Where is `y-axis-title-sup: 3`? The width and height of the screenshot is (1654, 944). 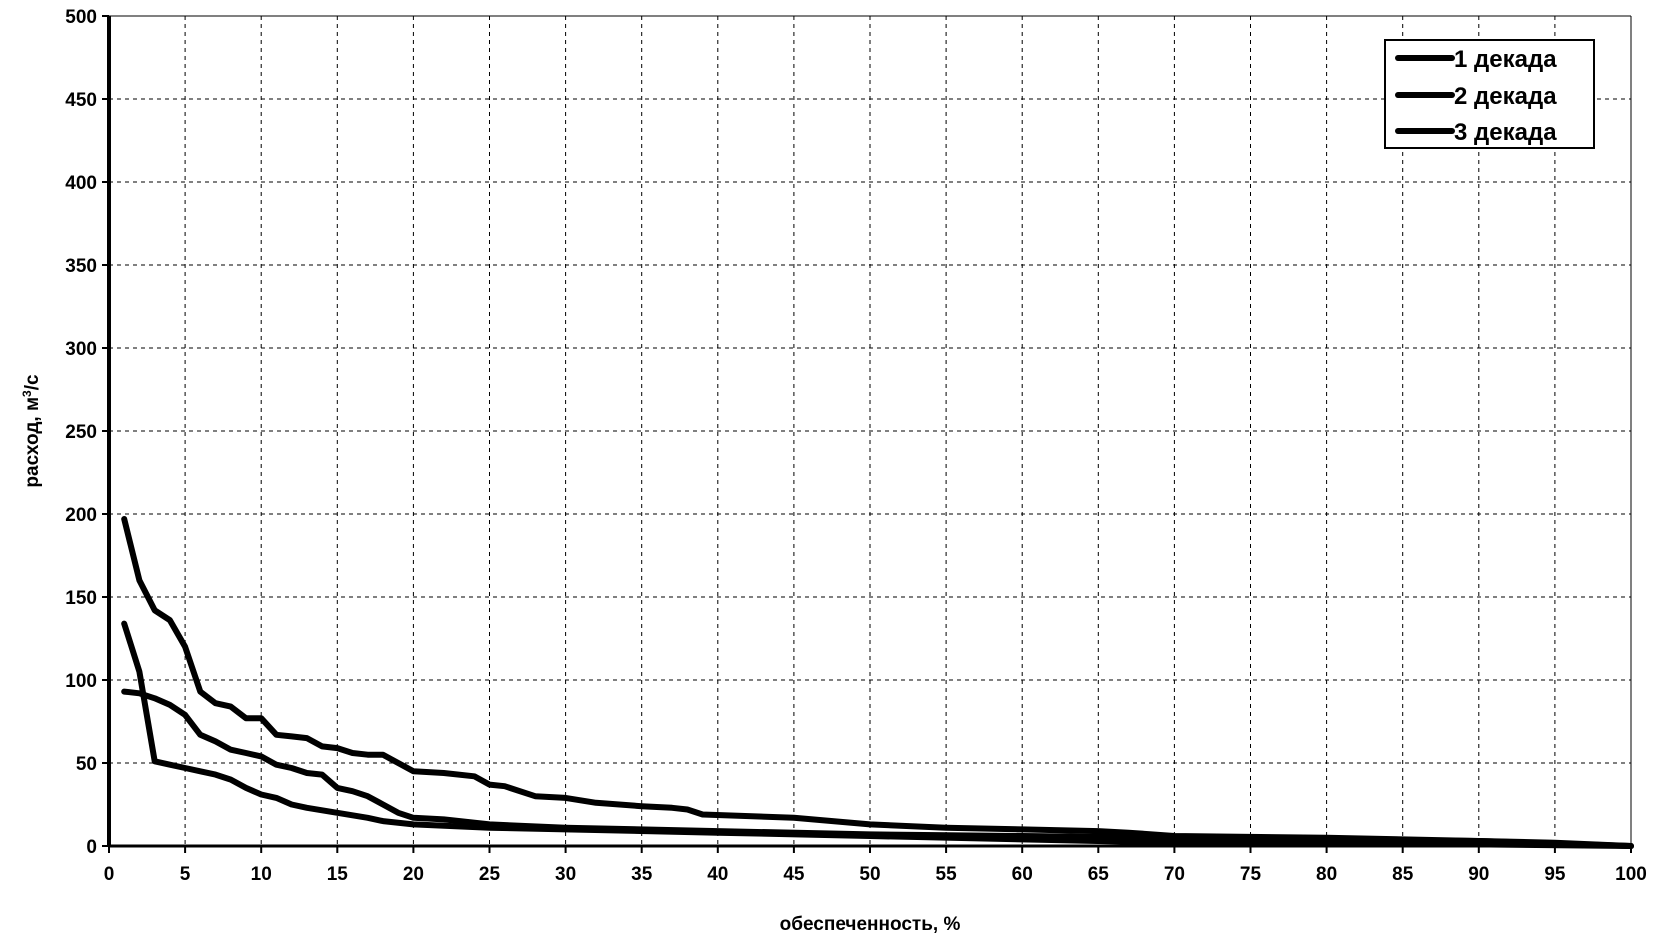
y-axis-title-sup: 3 is located at coordinates (27, 393).